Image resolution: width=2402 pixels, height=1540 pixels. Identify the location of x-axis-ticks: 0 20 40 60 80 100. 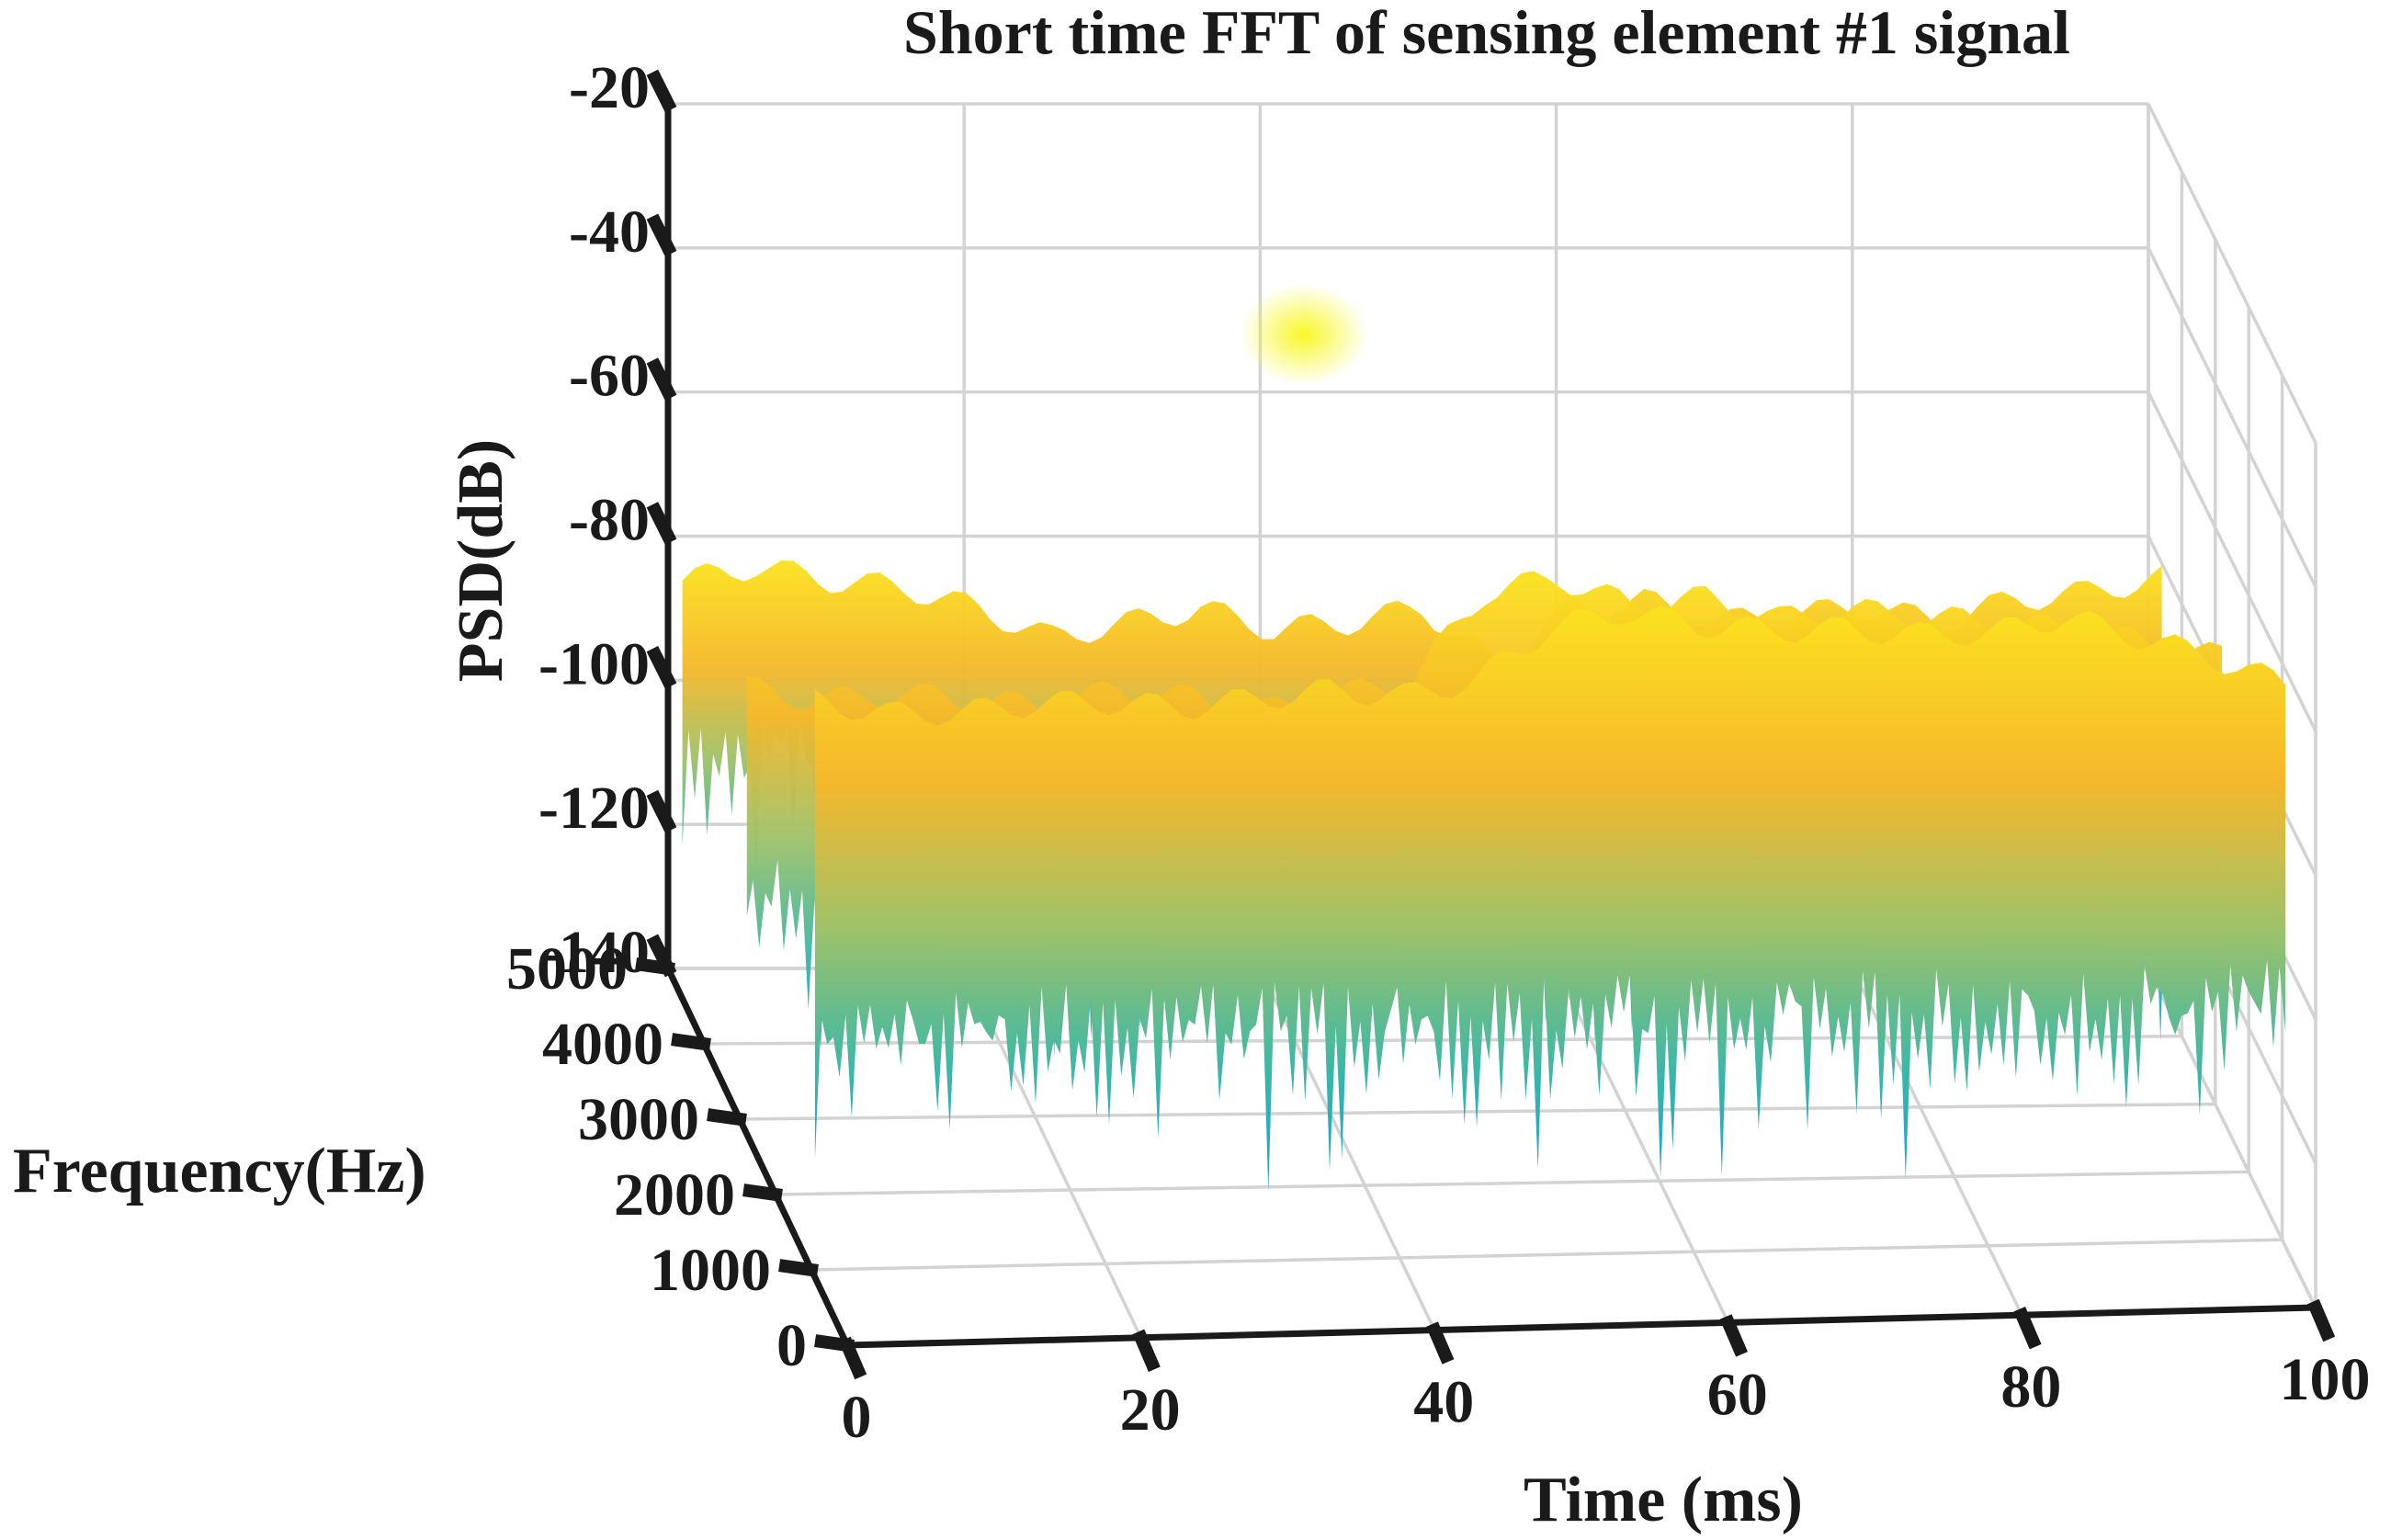
(1604, 1374).